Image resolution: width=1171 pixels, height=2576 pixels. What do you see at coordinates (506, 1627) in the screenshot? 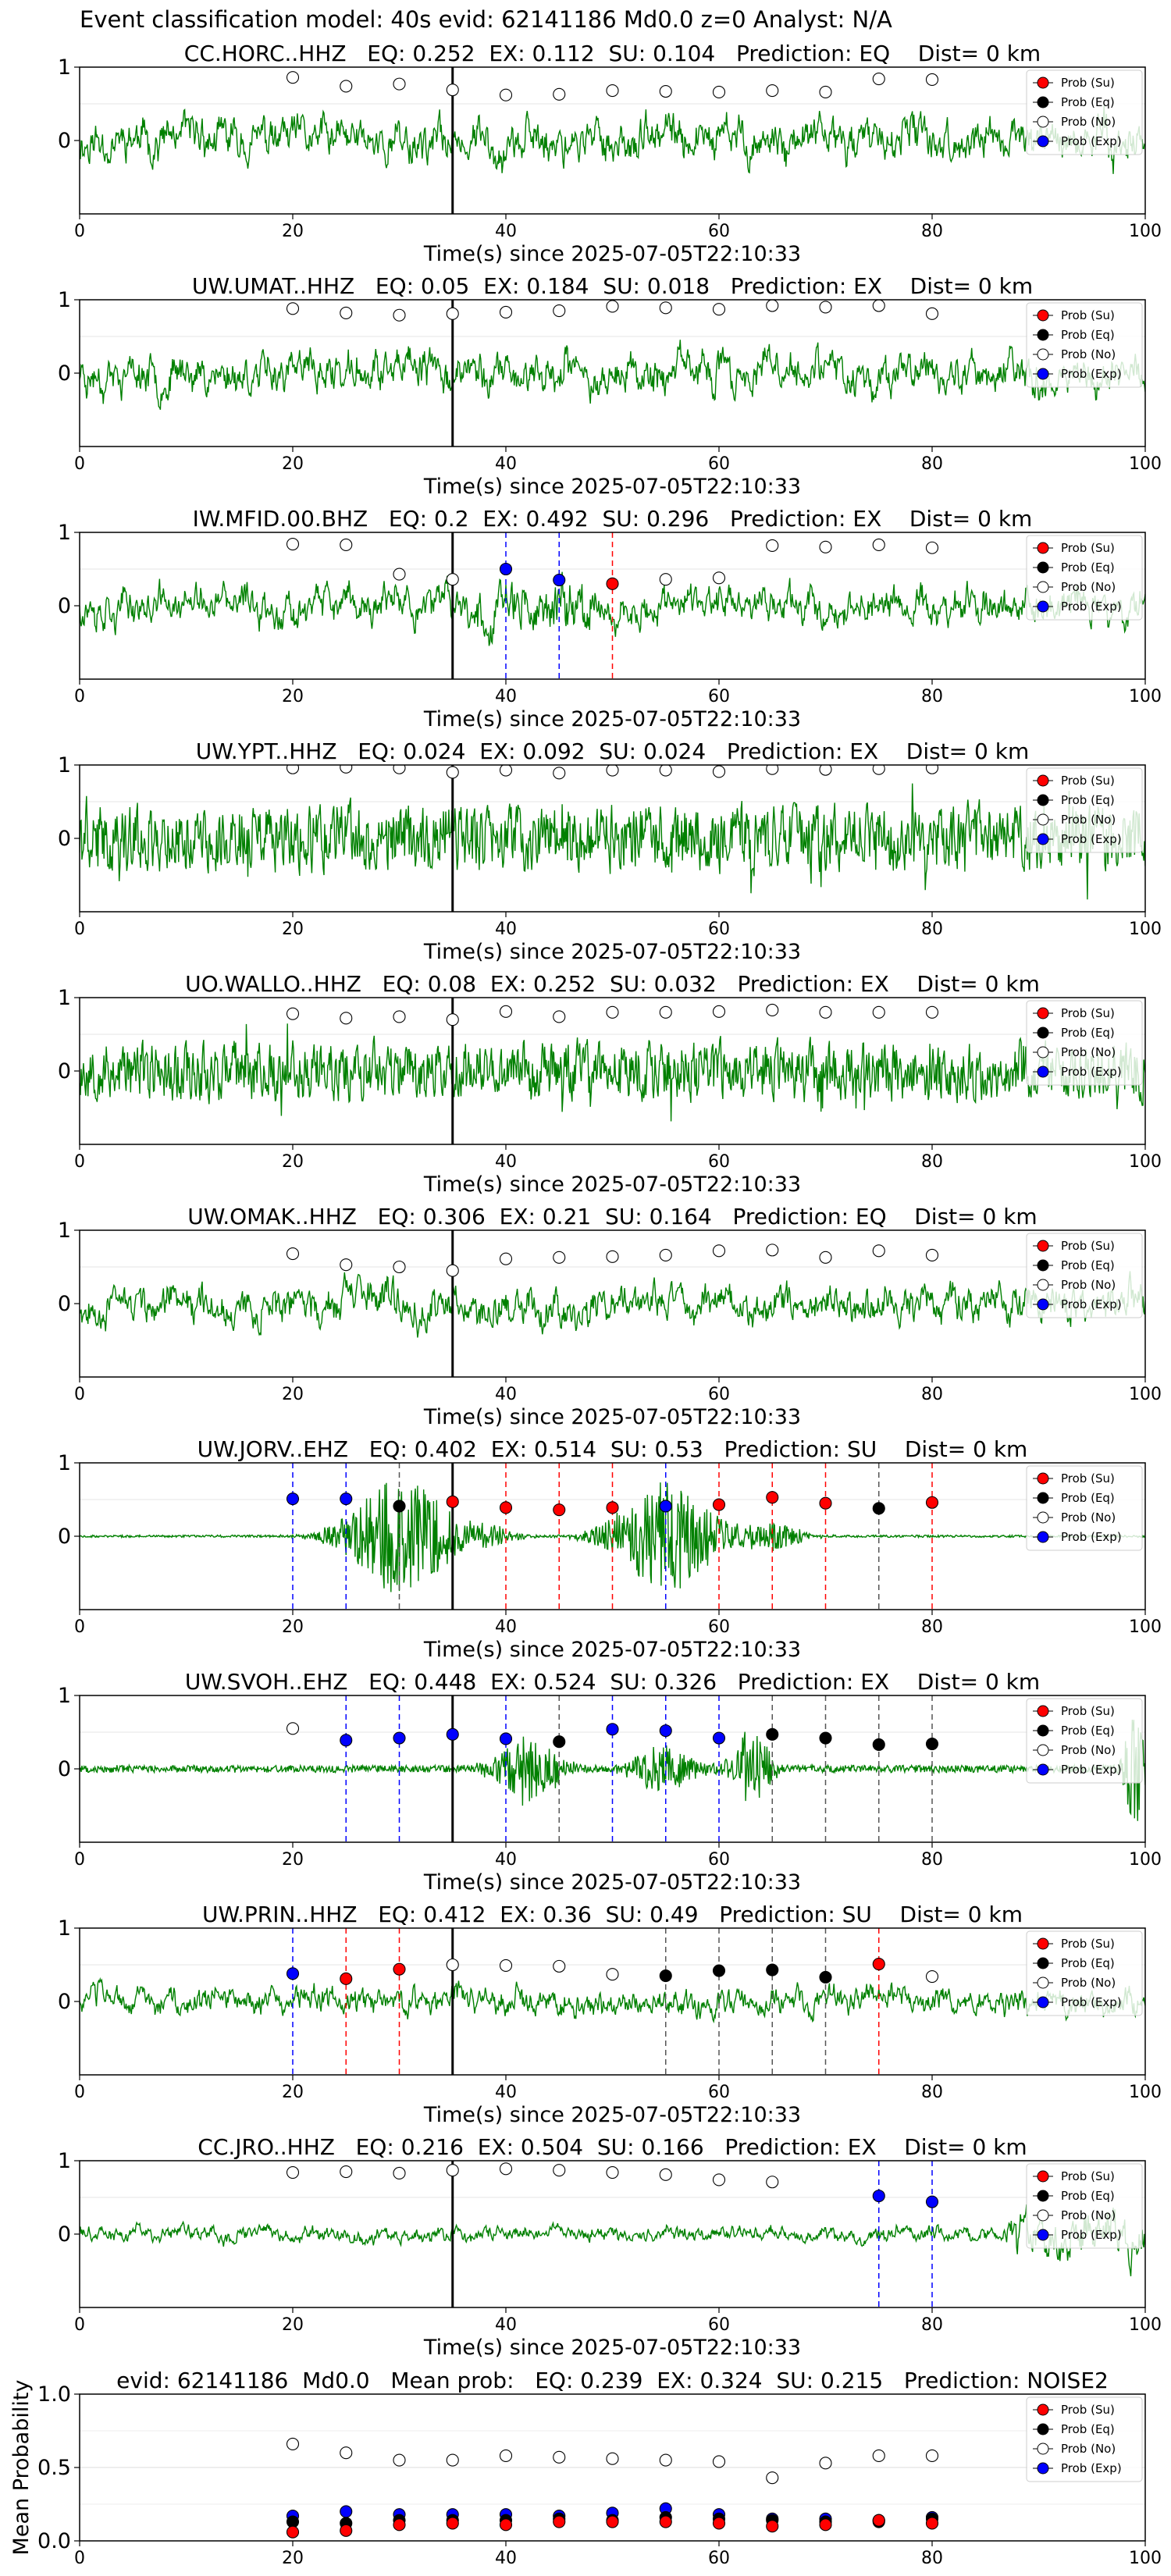
I see `x-tick-label: 40` at bounding box center [506, 1627].